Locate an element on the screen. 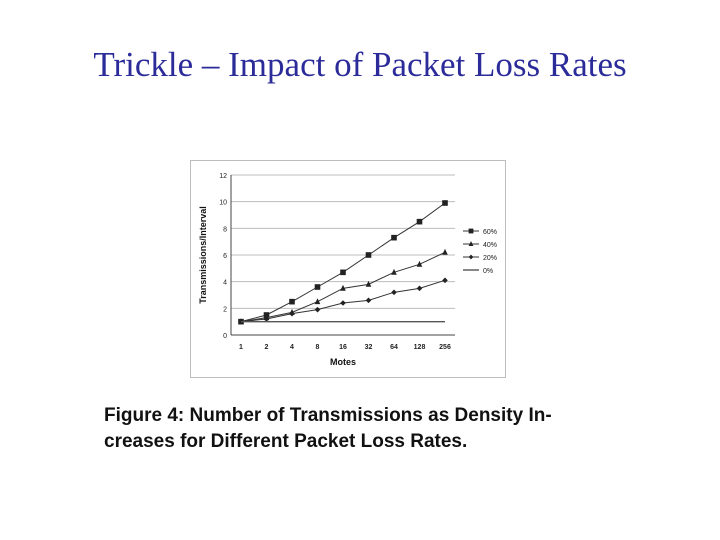 This screenshot has width=720, height=540. x-tick-label: 1 is located at coordinates (241, 347).